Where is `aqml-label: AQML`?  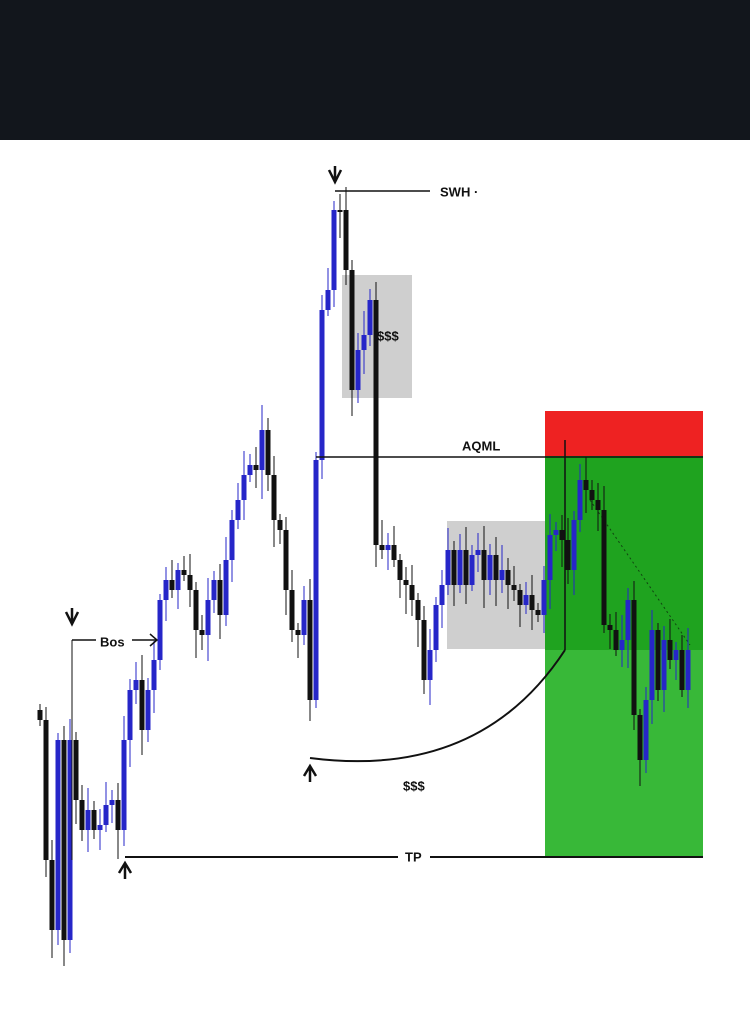
aqml-label: AQML is located at coordinates (481, 445).